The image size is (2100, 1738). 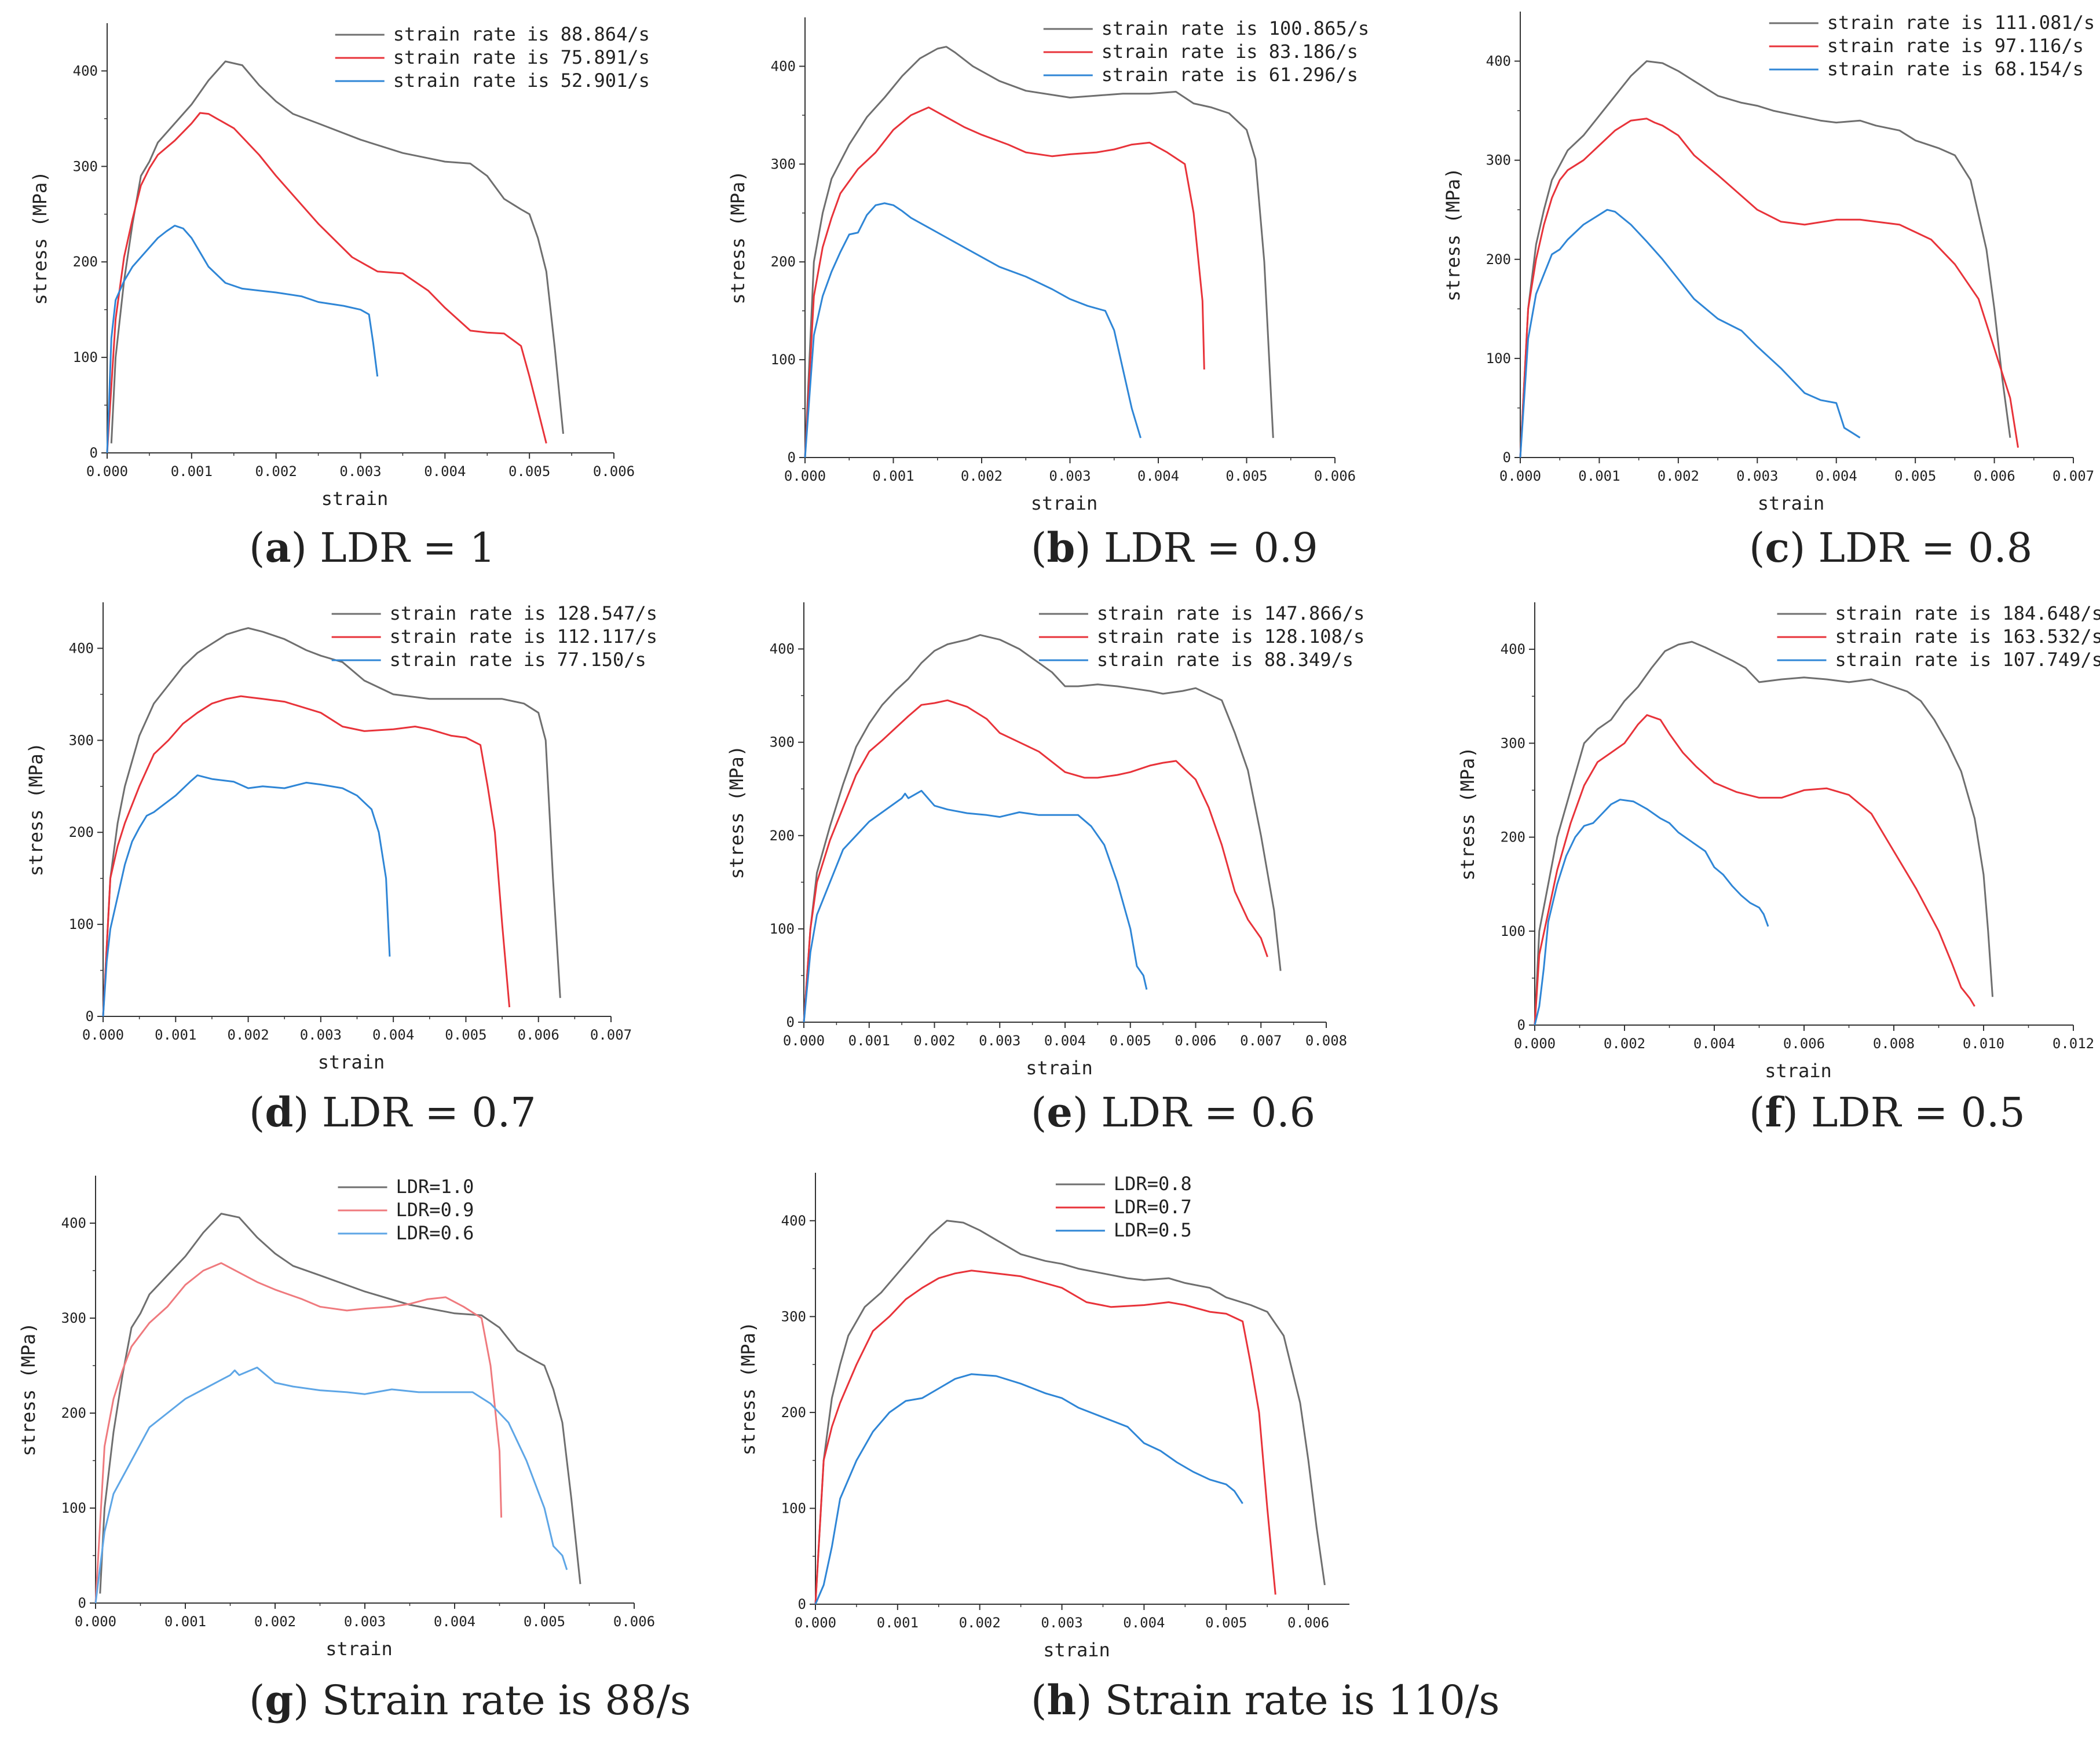 I want to click on legend-label: strain rate is 111.081/s, so click(x=1961, y=23).